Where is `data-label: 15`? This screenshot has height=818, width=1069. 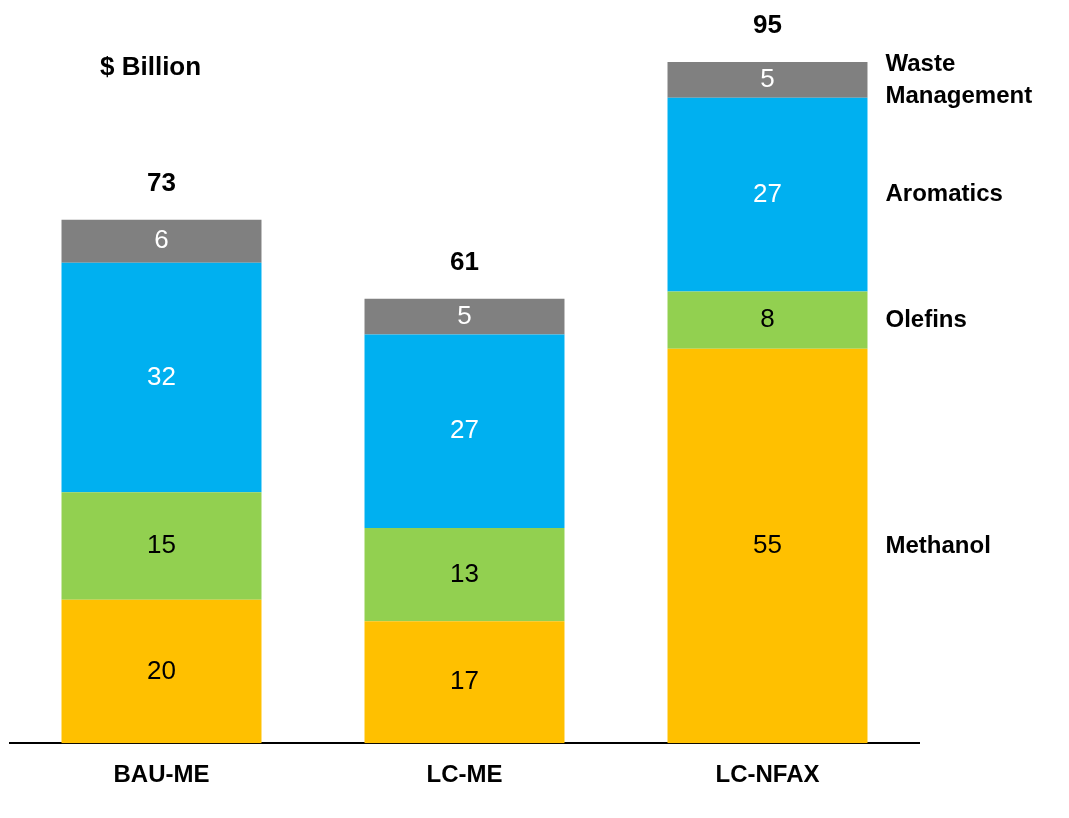 data-label: 15 is located at coordinates (161, 544).